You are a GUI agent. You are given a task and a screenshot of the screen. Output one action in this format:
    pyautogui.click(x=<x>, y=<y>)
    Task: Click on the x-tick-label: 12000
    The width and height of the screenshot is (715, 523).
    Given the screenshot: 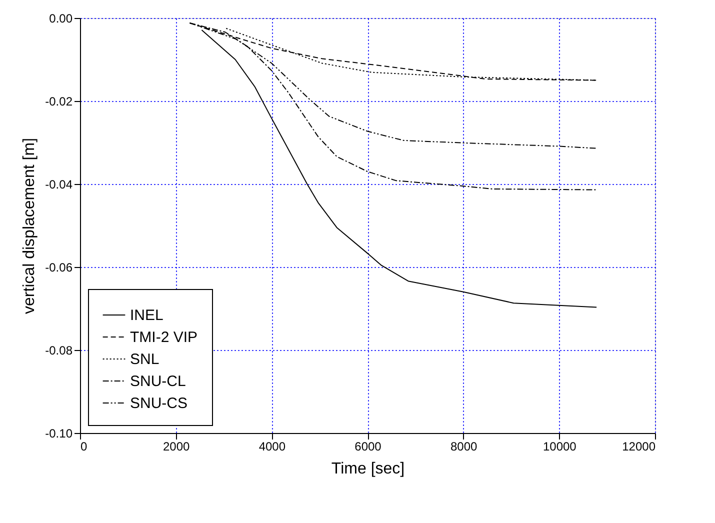 What is the action you would take?
    pyautogui.click(x=639, y=447)
    